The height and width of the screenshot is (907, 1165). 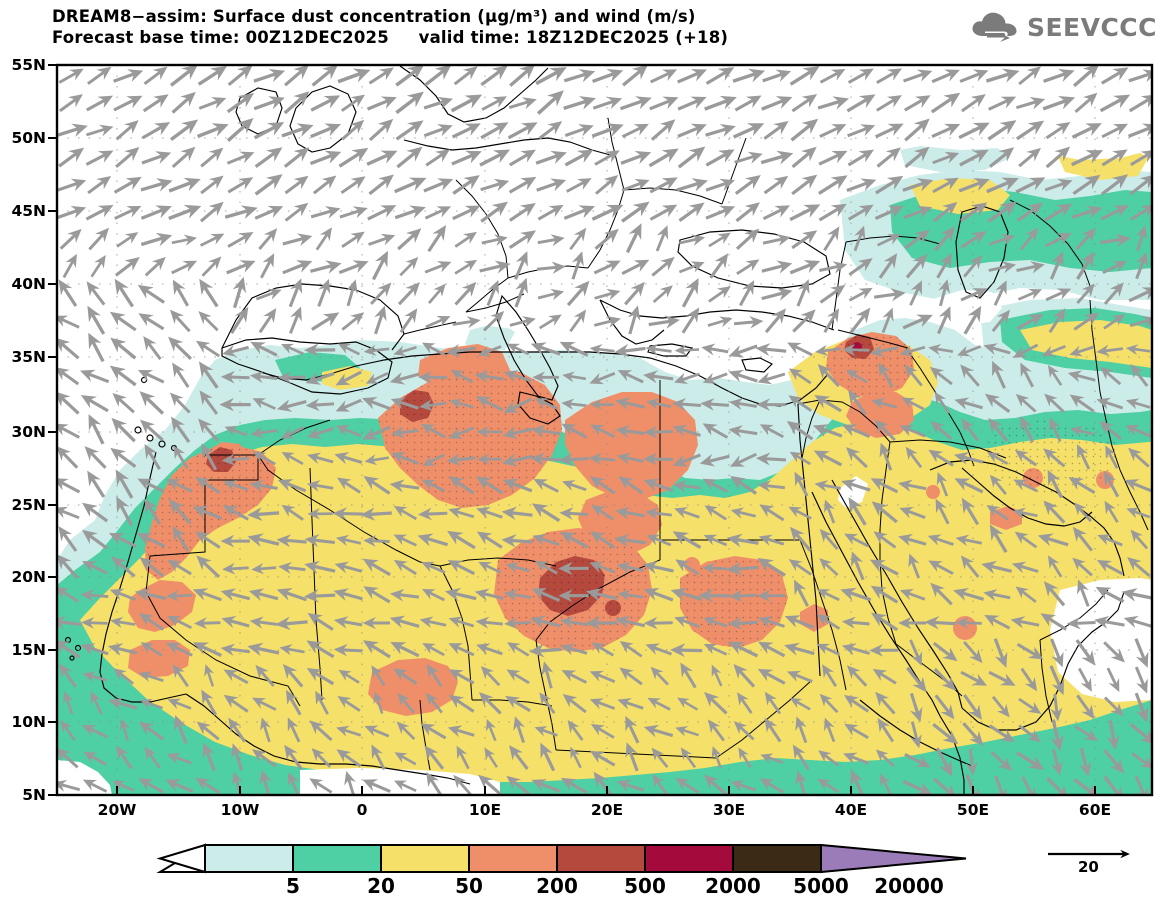 I want to click on colorbar-label-200: 200, so click(x=557, y=886).